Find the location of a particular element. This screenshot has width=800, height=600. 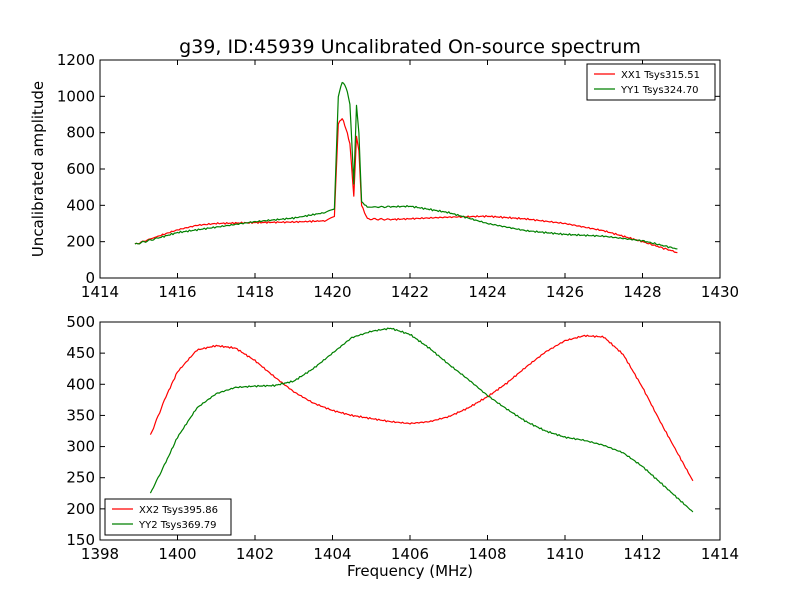

y-tick-label: 250 is located at coordinates (80, 478).